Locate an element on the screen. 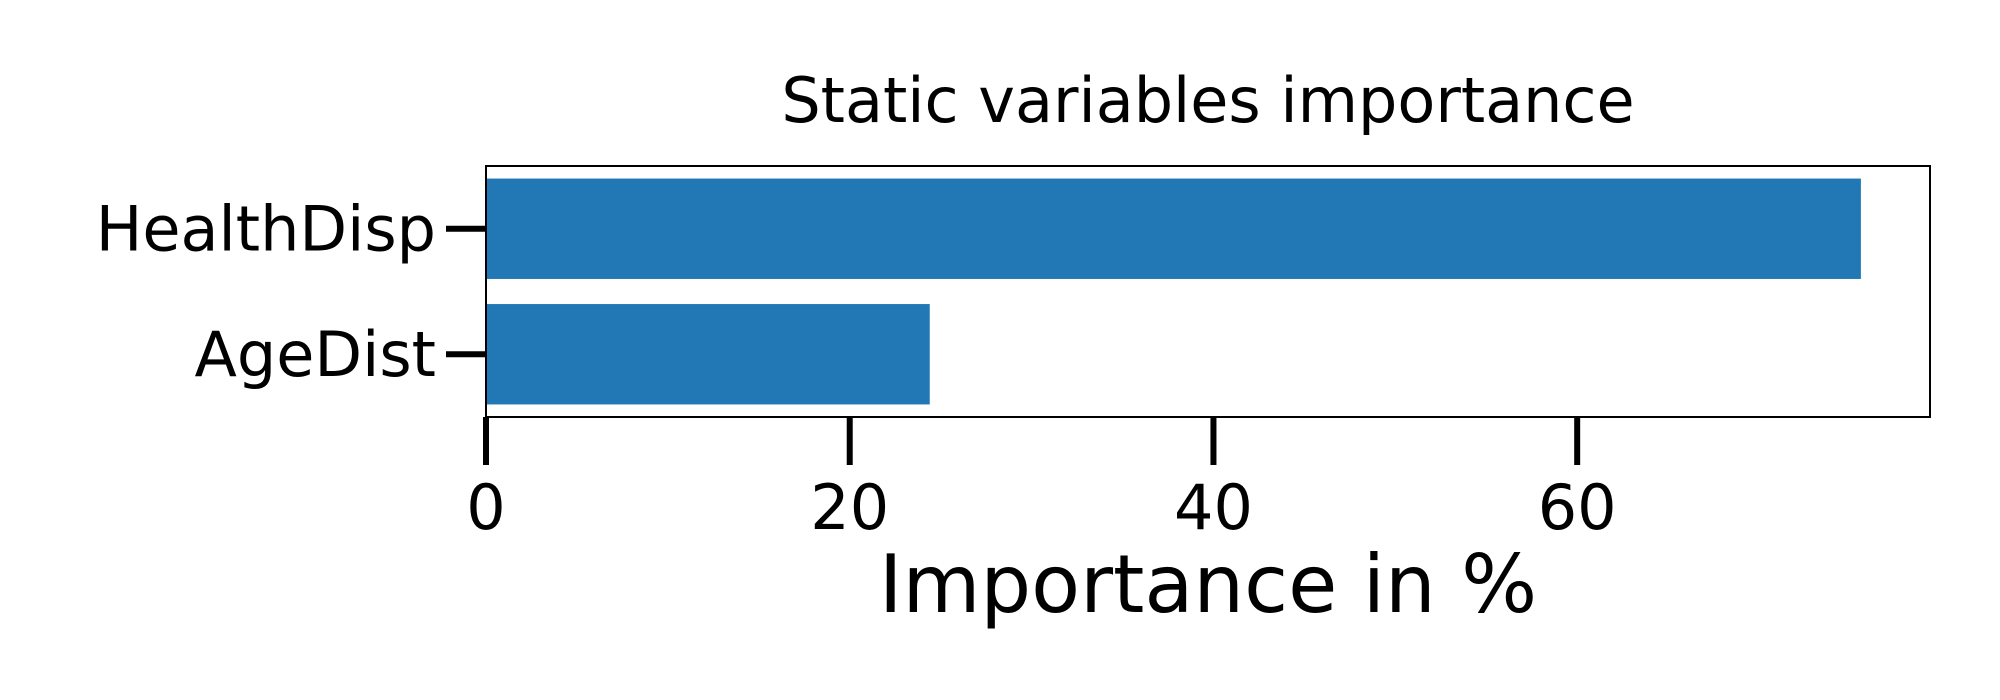 The height and width of the screenshot is (700, 2000). bar-agedist is located at coordinates (708, 354).